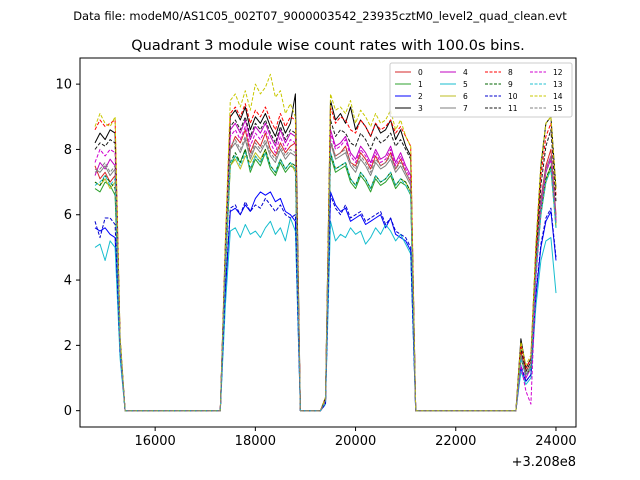 Image resolution: width=640 pixels, height=480 pixels. What do you see at coordinates (355, 441) in the screenshot?
I see `x-tick-label: 20000` at bounding box center [355, 441].